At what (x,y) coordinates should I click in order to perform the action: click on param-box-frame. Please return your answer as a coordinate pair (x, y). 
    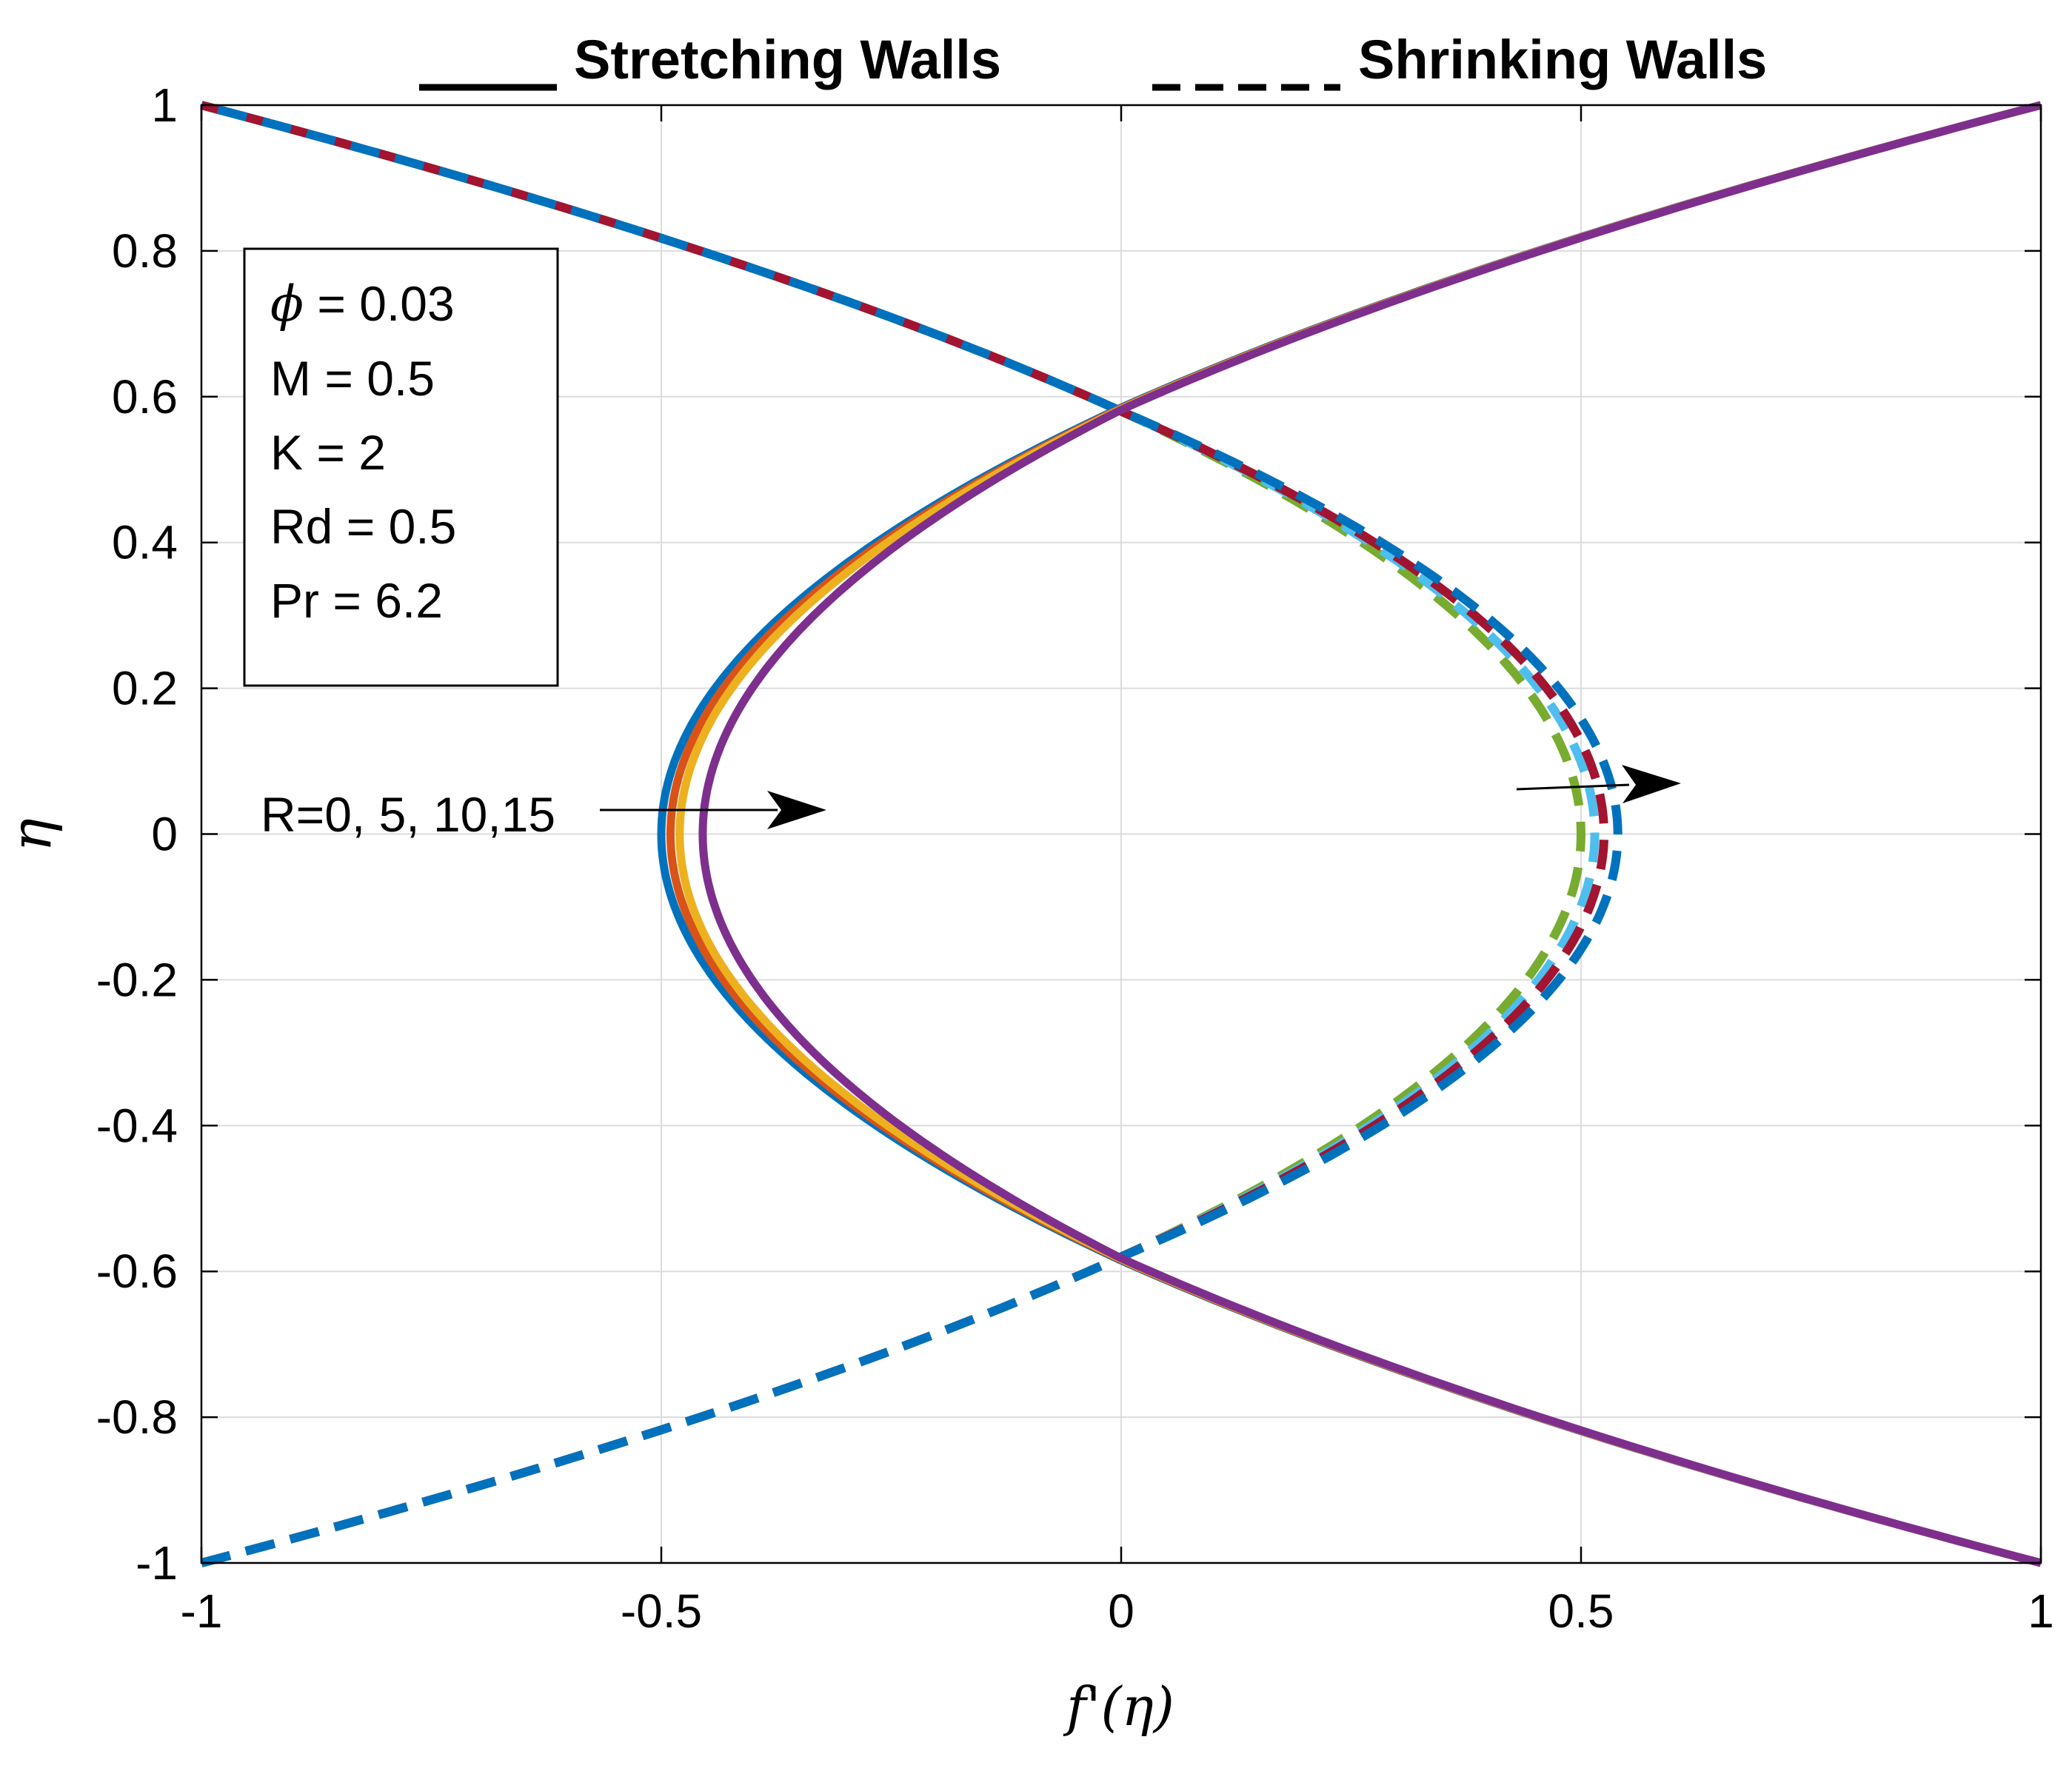
    Looking at the image, I should click on (401, 467).